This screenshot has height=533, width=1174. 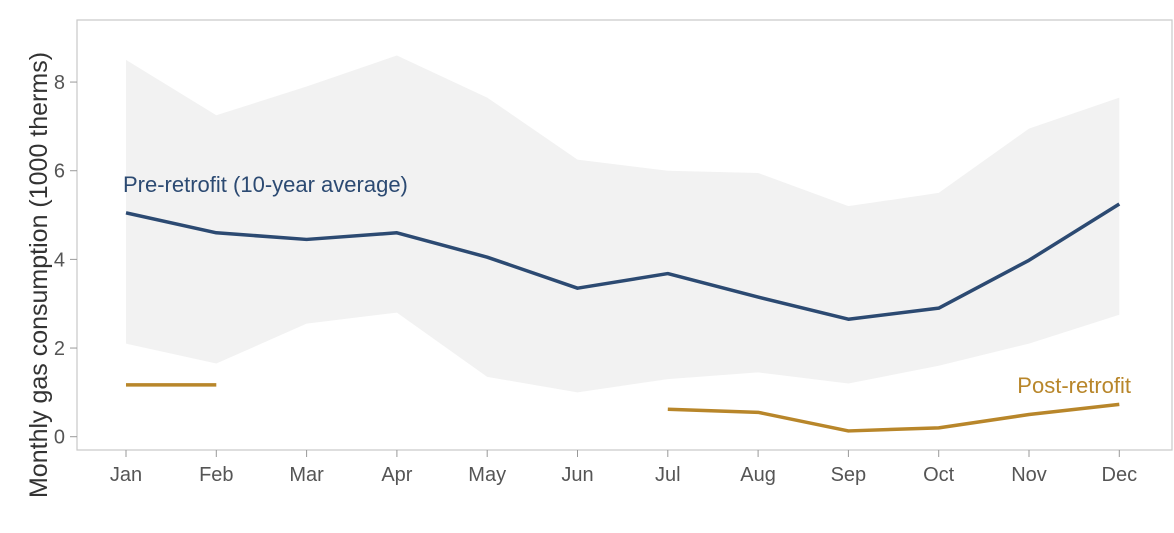 I want to click on x-tick-label: Dec, so click(x=1120, y=475).